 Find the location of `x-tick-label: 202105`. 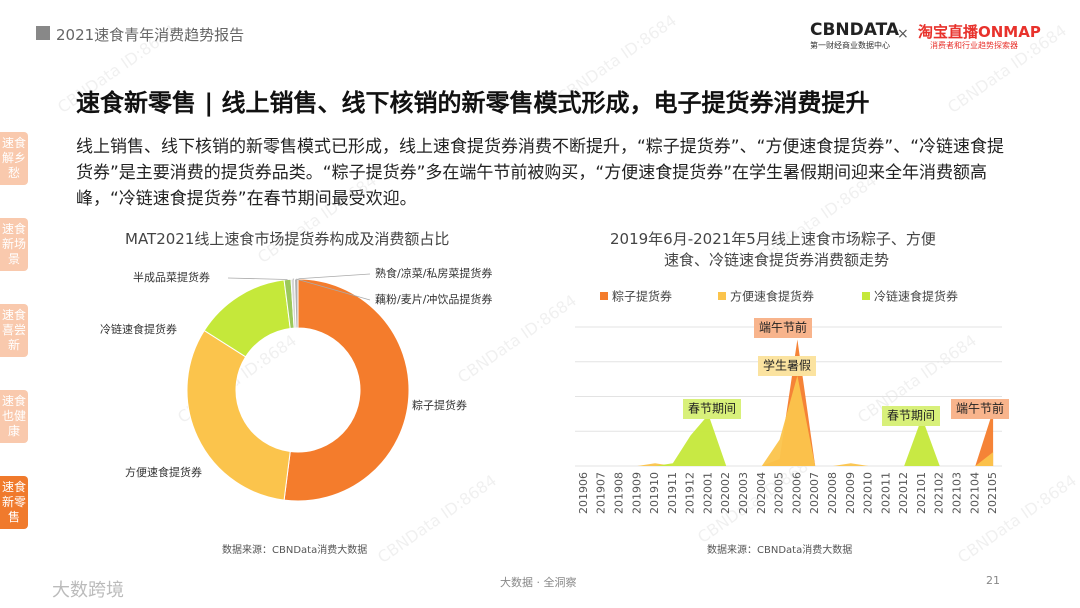

x-tick-label: 202105 is located at coordinates (992, 493).